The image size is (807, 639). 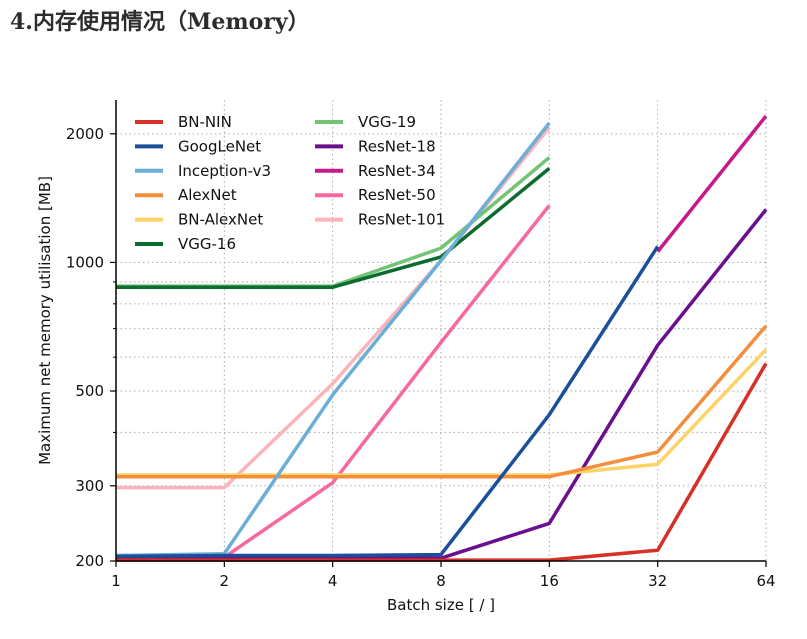 I want to click on x-tick-label: 8, so click(x=441, y=581).